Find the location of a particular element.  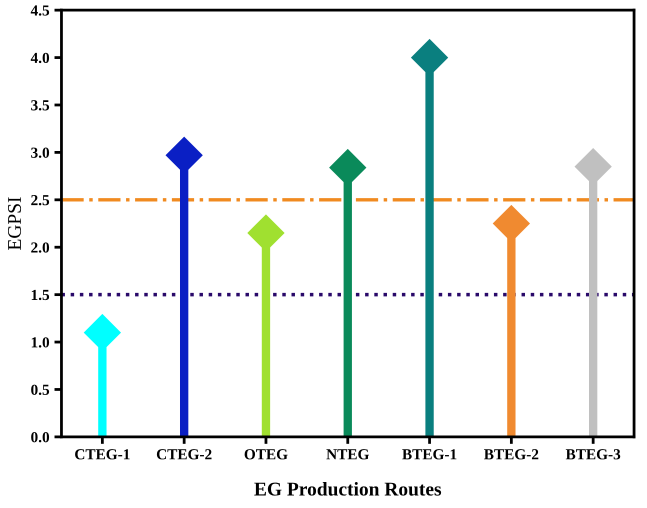

y-tick-label: 4.5 is located at coordinates (40, 10).